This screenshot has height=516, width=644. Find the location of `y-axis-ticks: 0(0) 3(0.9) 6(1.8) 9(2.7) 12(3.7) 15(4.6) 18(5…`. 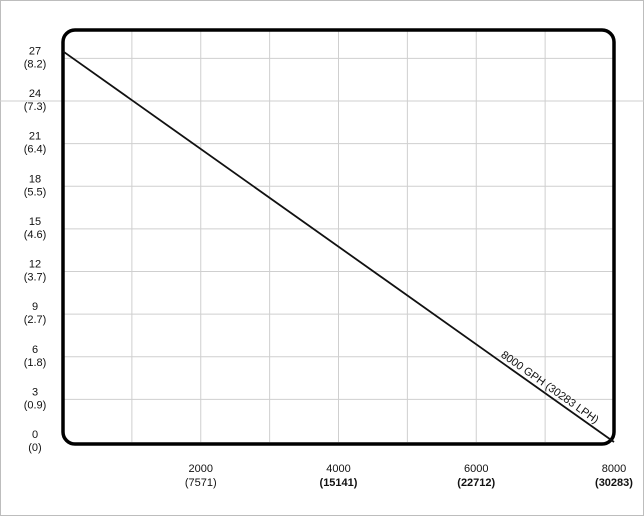

y-axis-ticks: 0(0) 3(0.9) 6(1.8) 9(2.7) 12(3.7) 15(4.6) 18(5… is located at coordinates (35, 249).